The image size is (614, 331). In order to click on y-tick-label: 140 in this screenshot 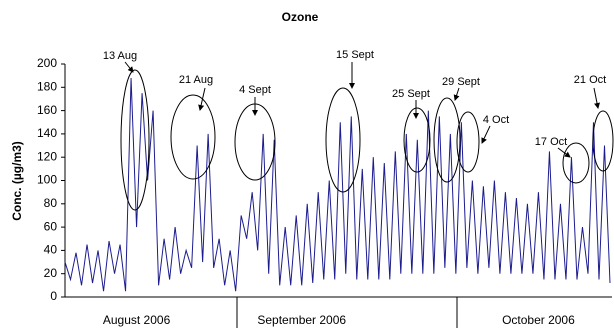, I will do `click(47, 133)`.